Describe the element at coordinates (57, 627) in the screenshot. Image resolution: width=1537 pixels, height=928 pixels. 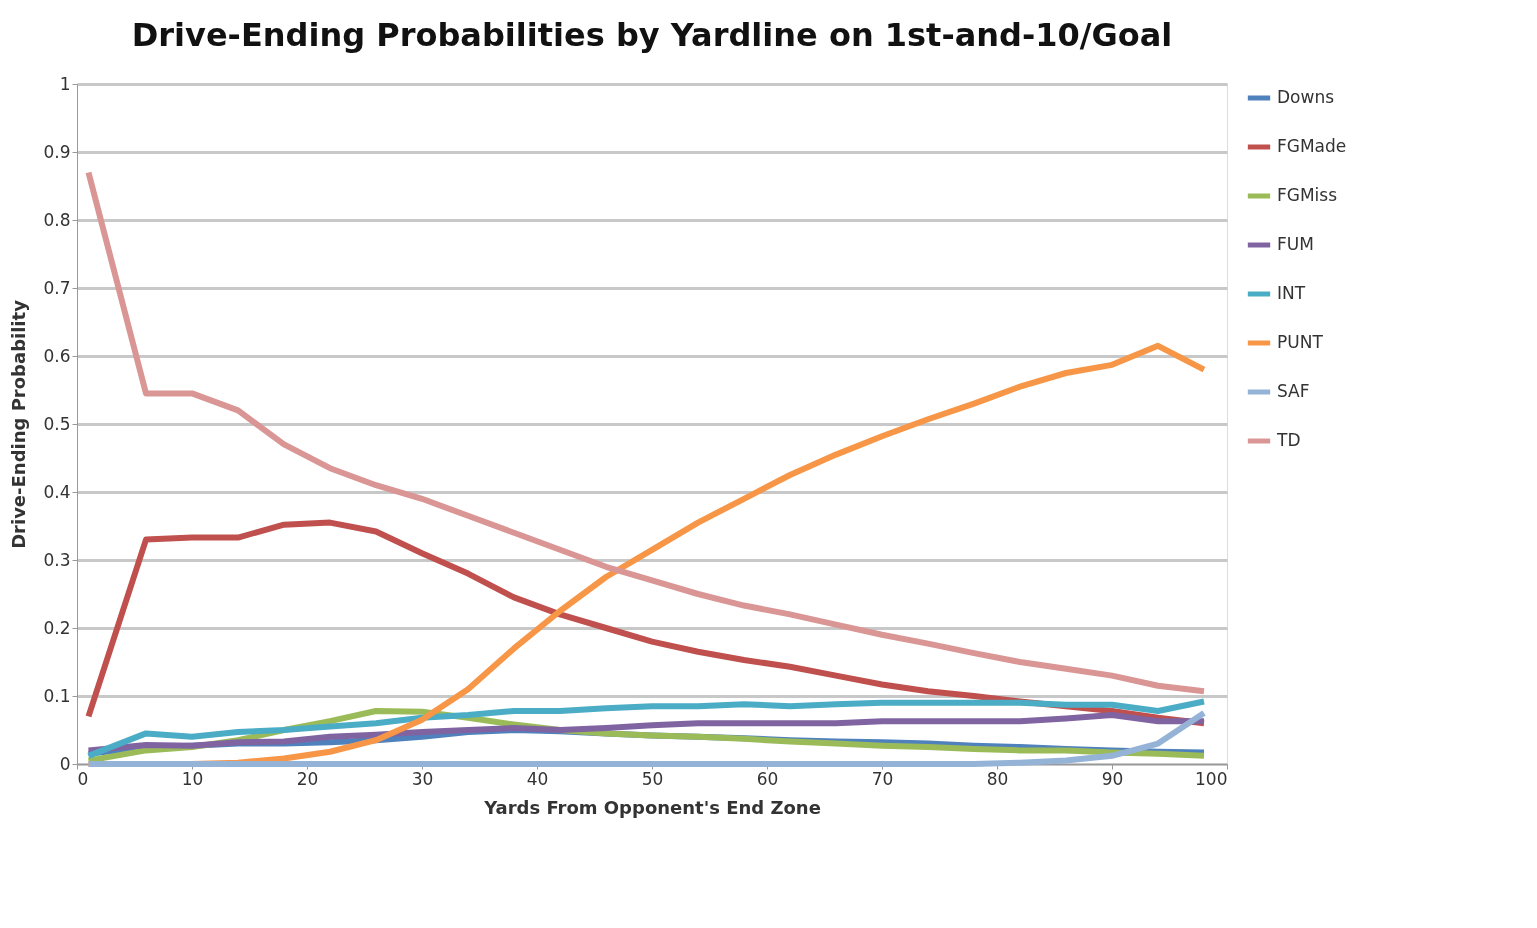
I see `y-tick-label: 0.2` at that location.